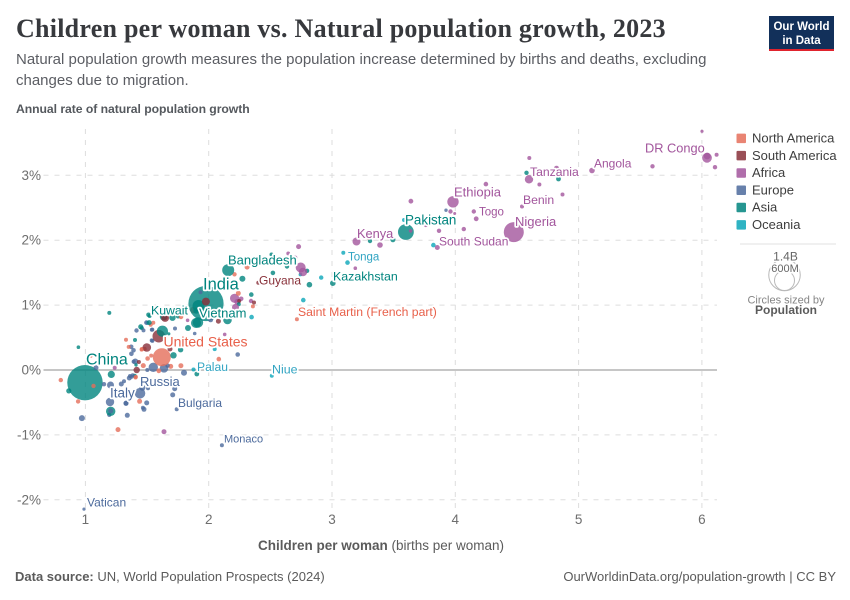 The height and width of the screenshot is (600, 850). Describe the element at coordinates (473, 242) in the screenshot. I see `svg-text: South Sudan` at that location.